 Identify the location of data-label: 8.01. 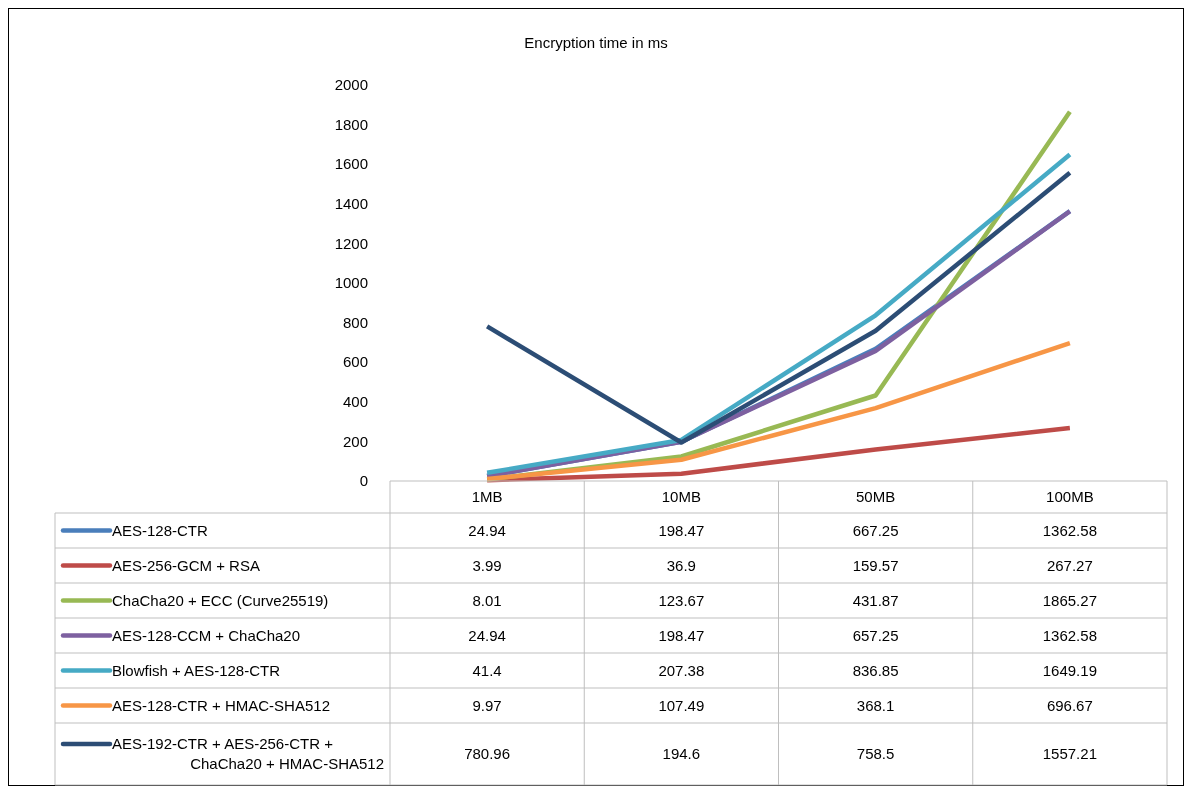
(487, 600).